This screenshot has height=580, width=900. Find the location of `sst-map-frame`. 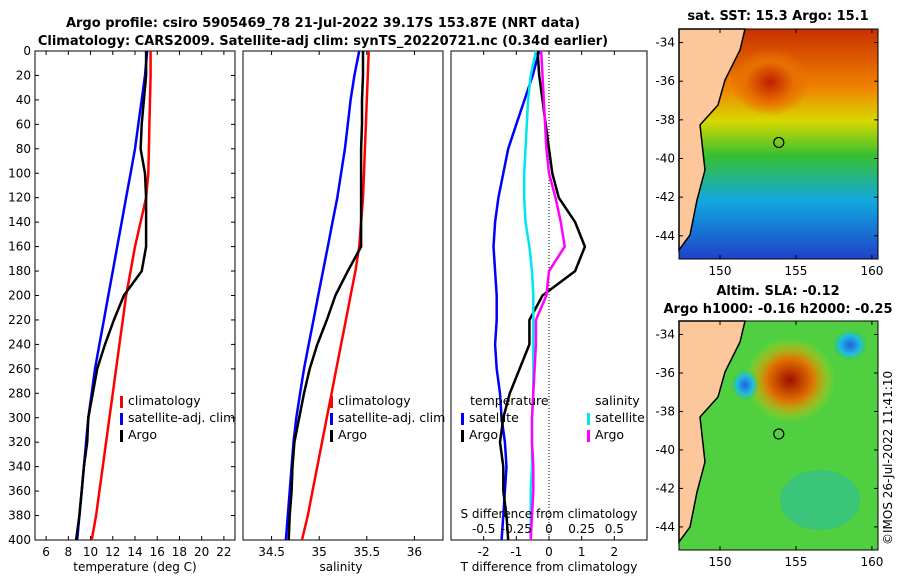

sst-map-frame is located at coordinates (778, 144).